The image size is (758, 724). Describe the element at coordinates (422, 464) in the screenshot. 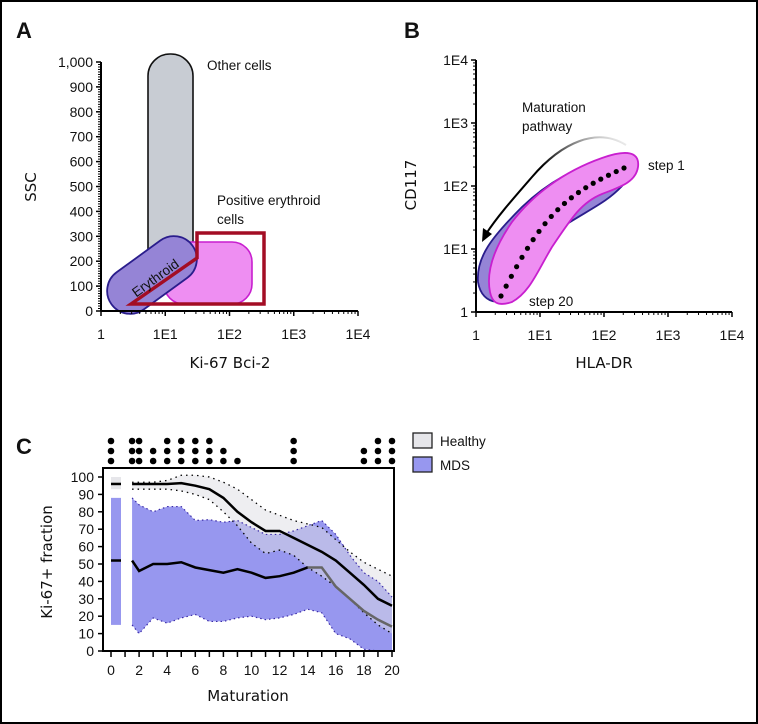

I see `legend-swatch-mds` at that location.